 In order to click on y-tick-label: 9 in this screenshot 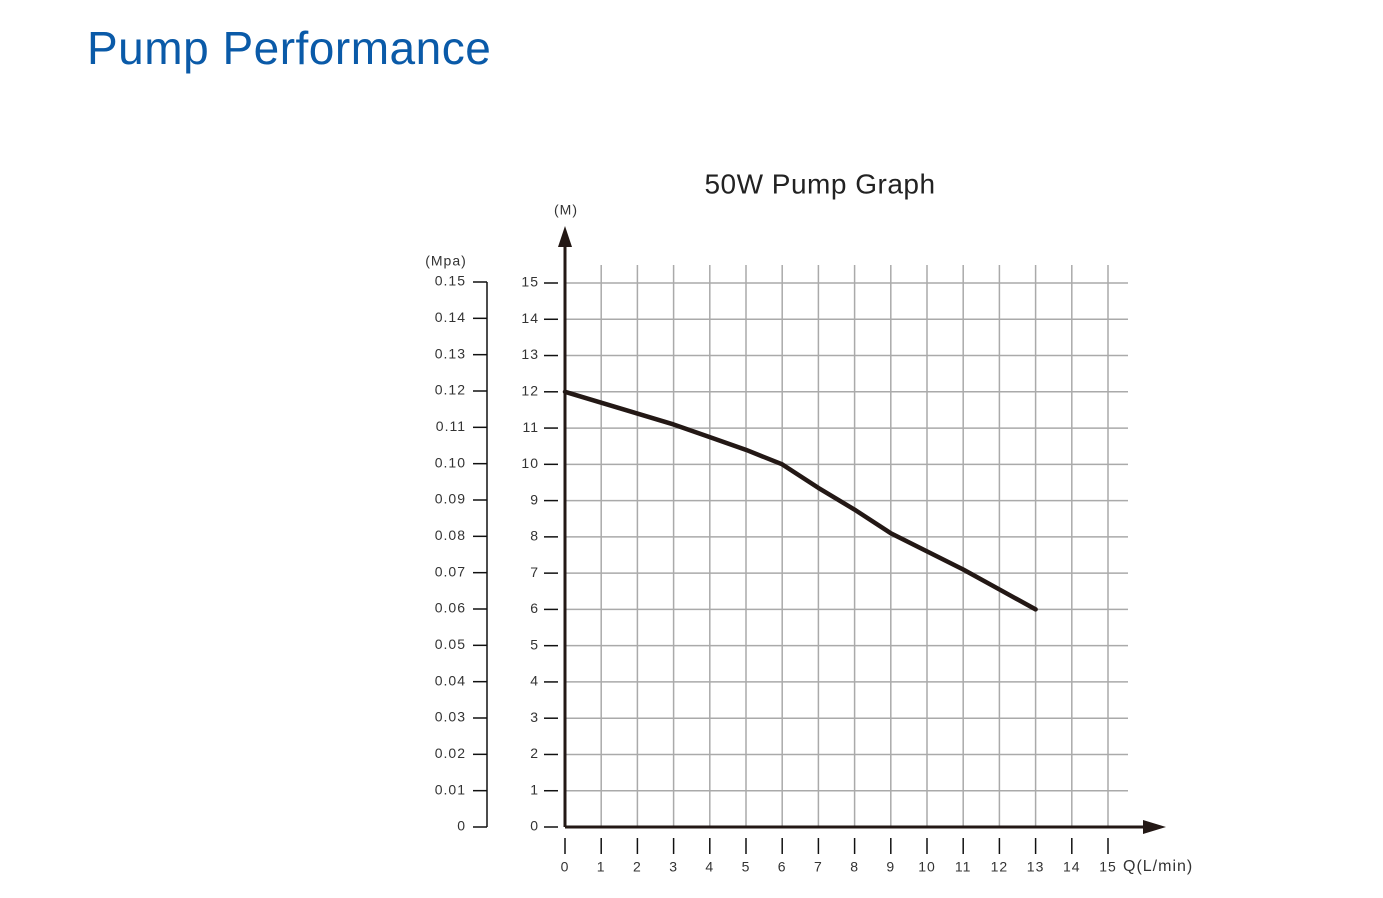, I will do `click(534, 499)`.